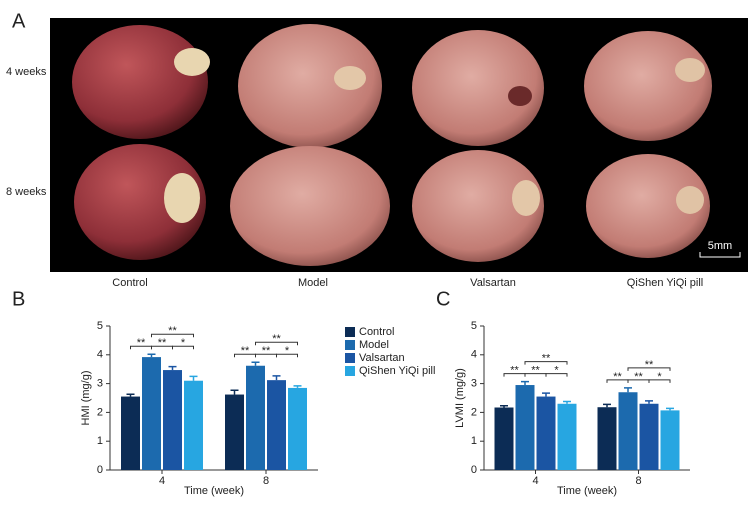 This screenshot has width=756, height=516. I want to click on panel-label: A, so click(19, 21).